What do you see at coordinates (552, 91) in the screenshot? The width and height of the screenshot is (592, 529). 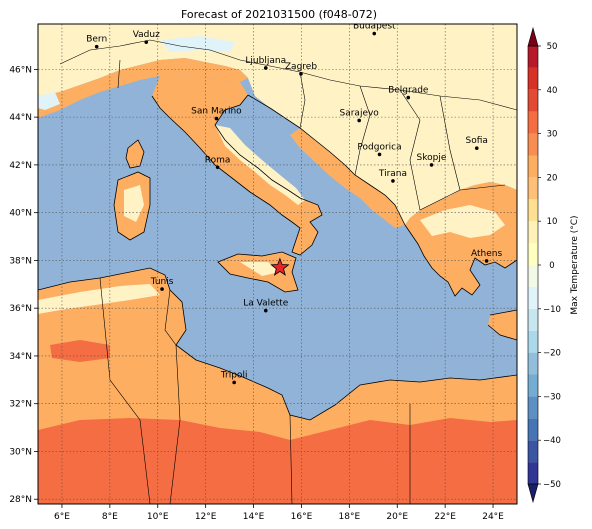 I see `colorbar-tick-label: 40` at bounding box center [552, 91].